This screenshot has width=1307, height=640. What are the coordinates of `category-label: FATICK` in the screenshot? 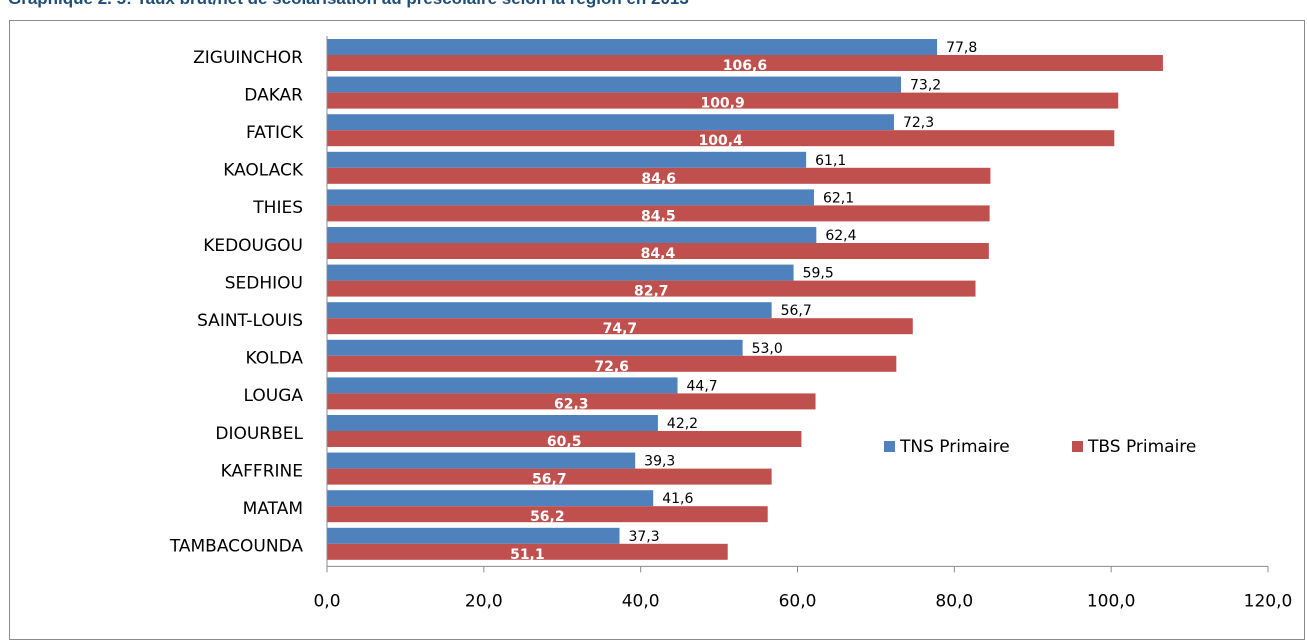 It's located at (275, 133).